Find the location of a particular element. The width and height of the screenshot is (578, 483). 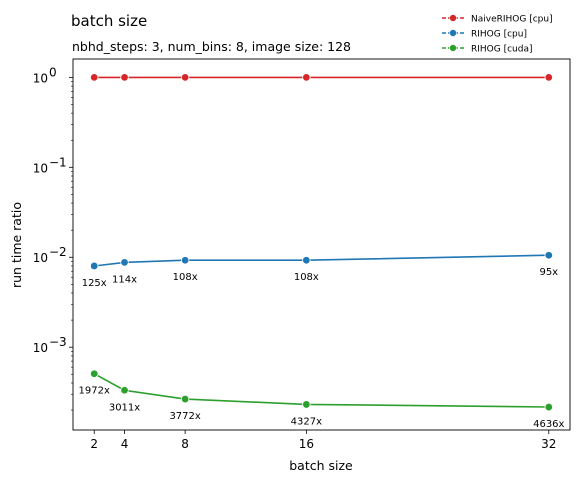

y-tick-exponent: −1 is located at coordinates (58, 162).